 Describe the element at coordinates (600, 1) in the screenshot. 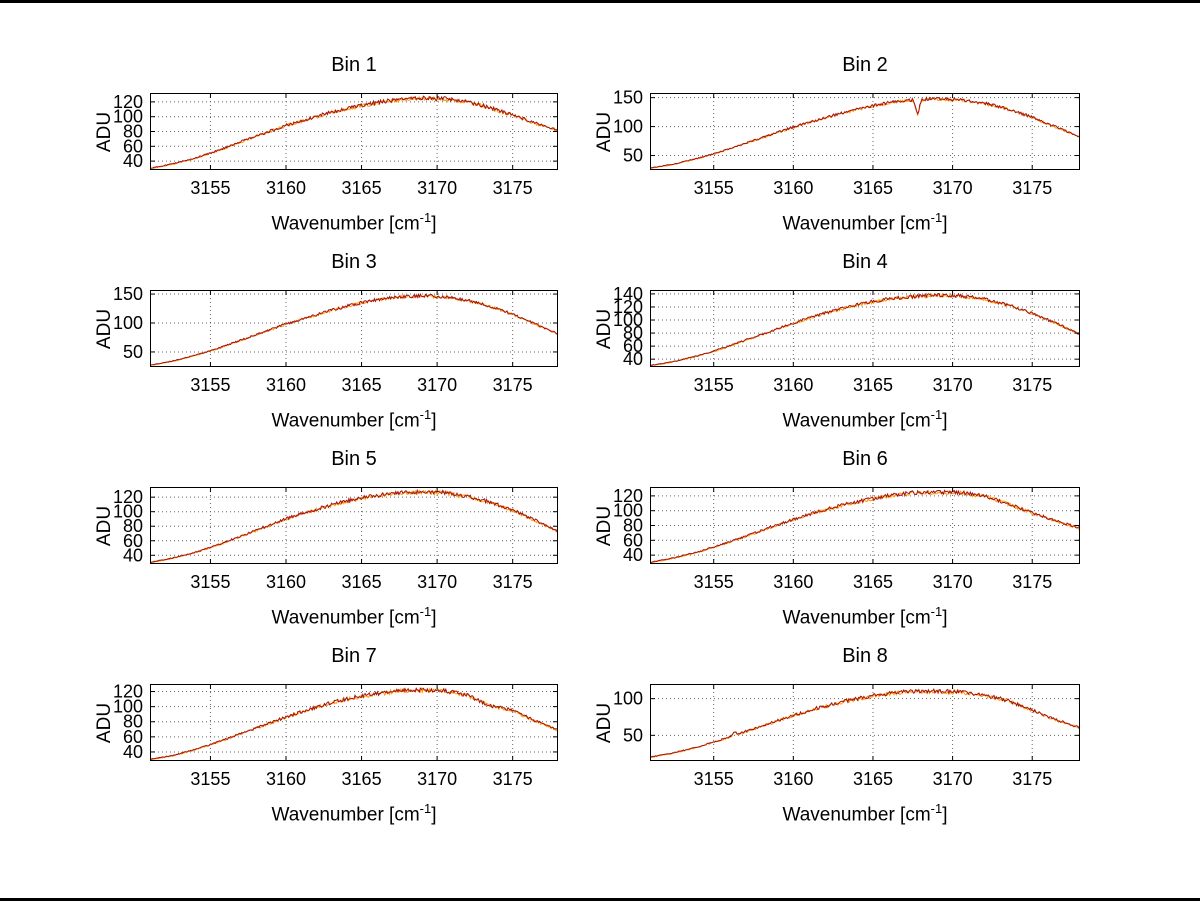

I see `top-border` at that location.